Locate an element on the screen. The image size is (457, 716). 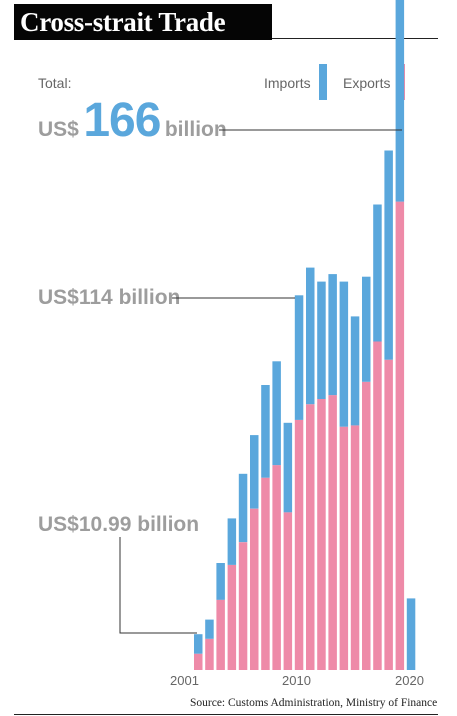
bar-imports-2014 is located at coordinates (344, 354).